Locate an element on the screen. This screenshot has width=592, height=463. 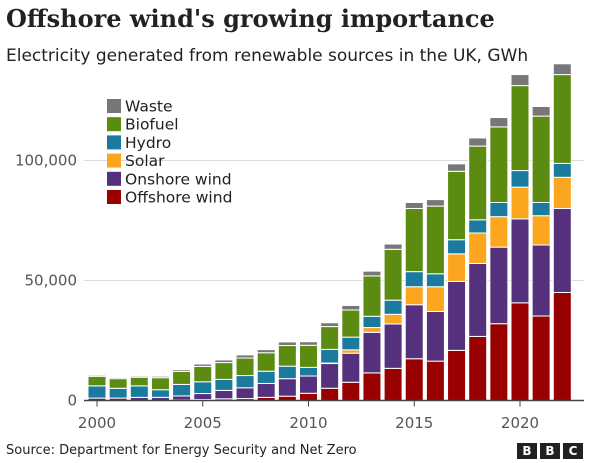
y-tick-label: 0 is located at coordinates (72, 401).